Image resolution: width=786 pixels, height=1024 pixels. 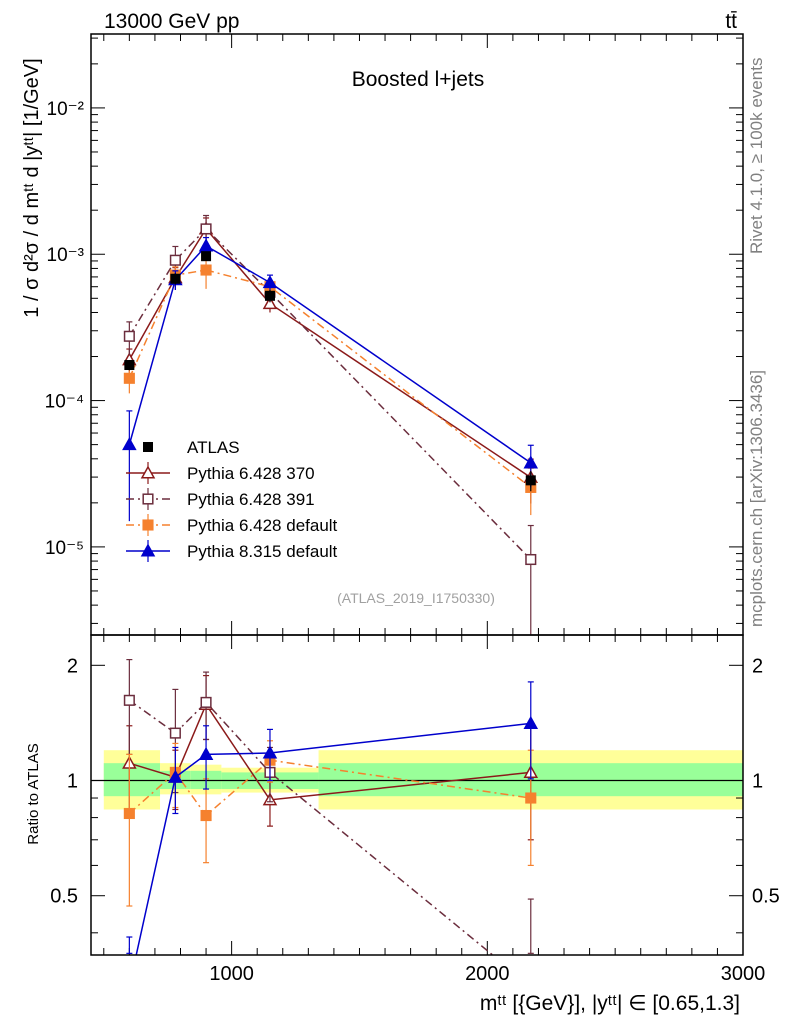 I want to click on x-tick-label: 2000, so click(x=487, y=974).